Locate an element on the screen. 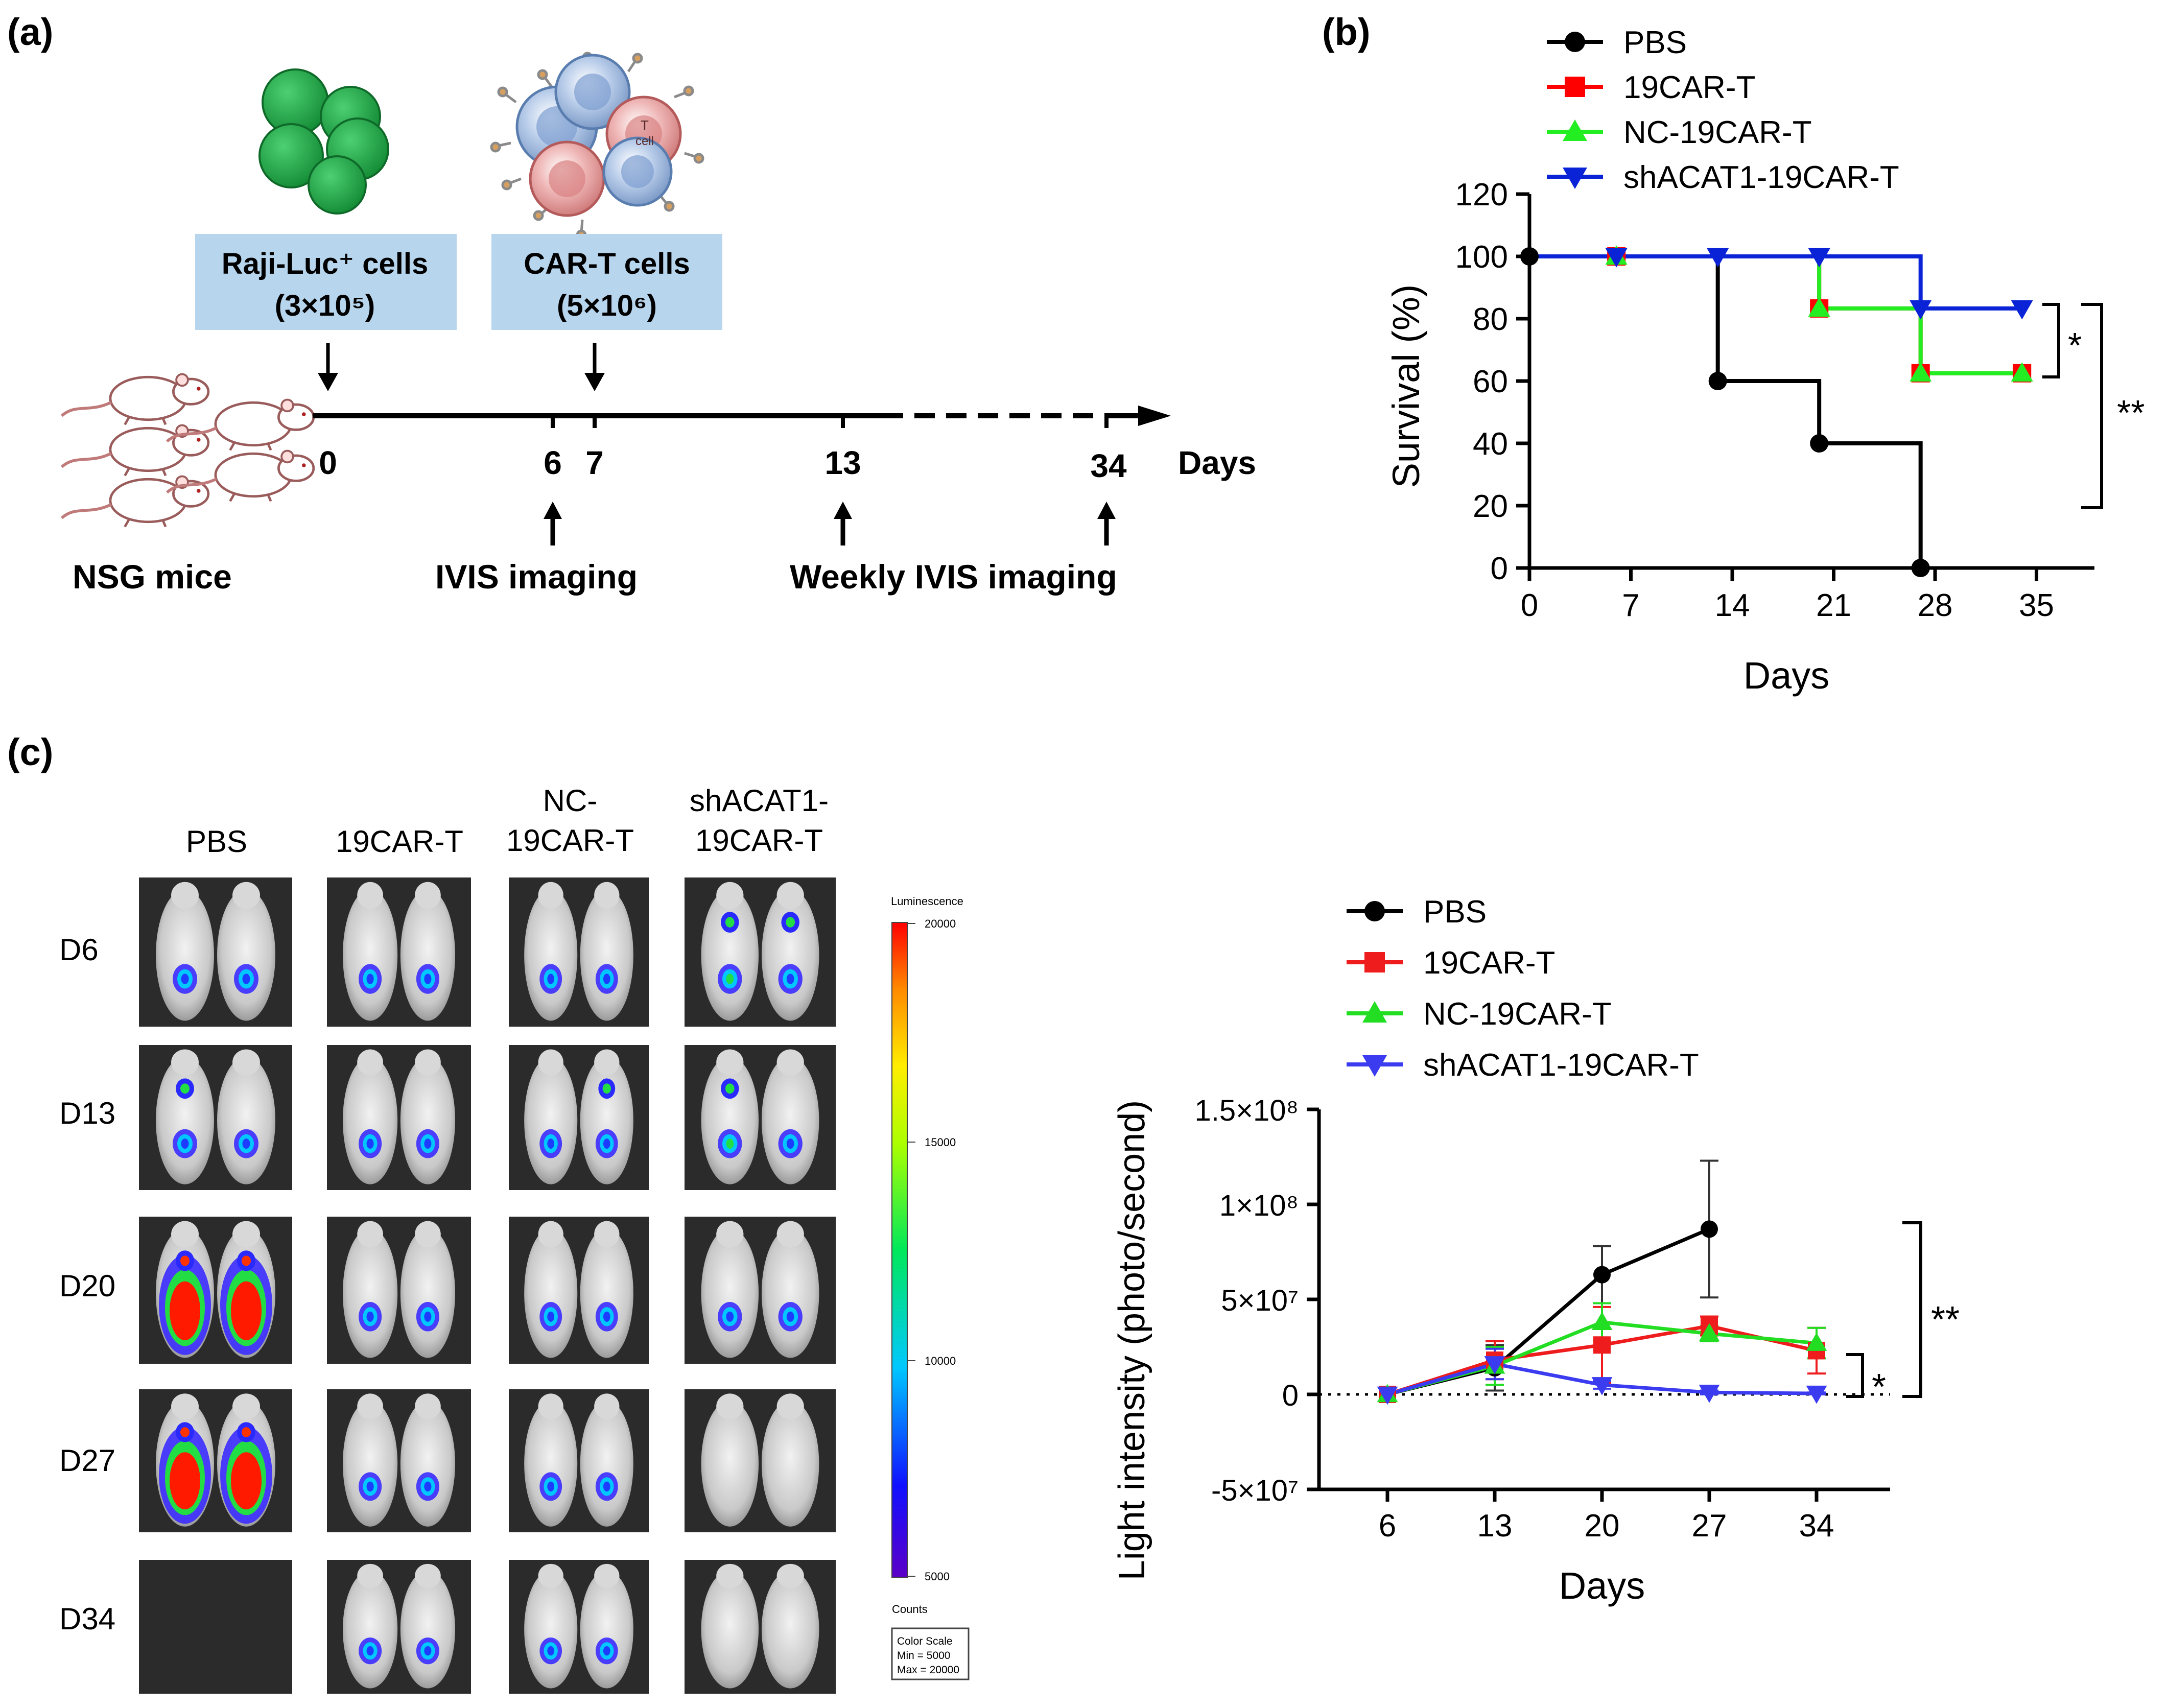 The width and height of the screenshot is (2168, 1708). survival-legend: PBS 19CAR-T NC-19CAR-T shACAT1-19CAR-T is located at coordinates (1723, 110).